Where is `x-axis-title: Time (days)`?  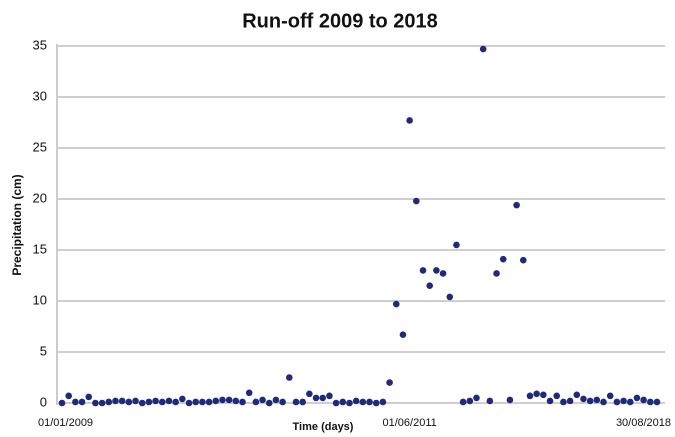 x-axis-title: Time (days) is located at coordinates (323, 427).